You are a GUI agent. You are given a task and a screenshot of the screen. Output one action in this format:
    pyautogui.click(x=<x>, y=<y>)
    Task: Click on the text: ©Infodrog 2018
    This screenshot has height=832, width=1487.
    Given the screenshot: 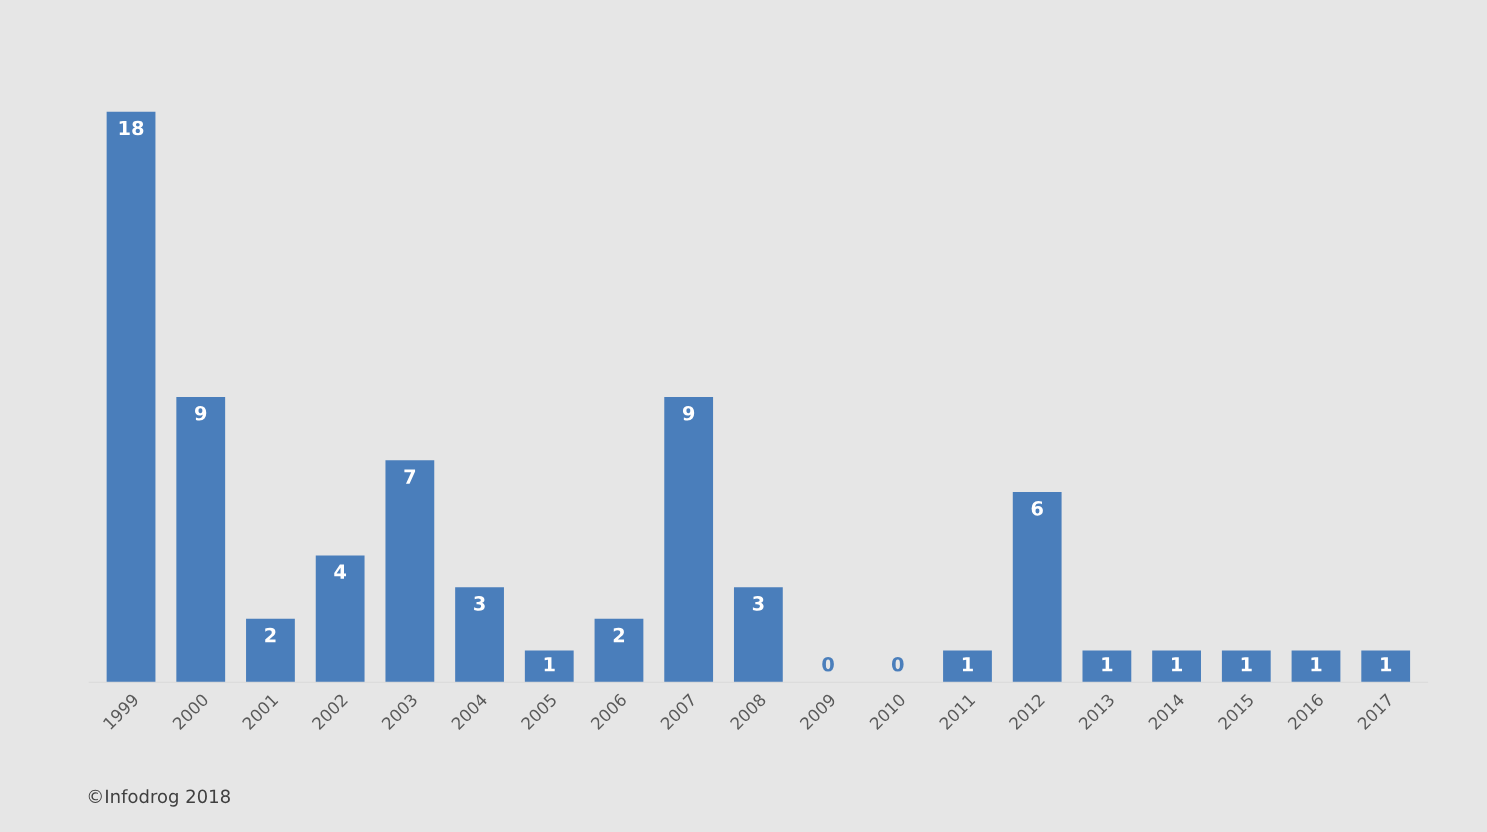 What is the action you would take?
    pyautogui.click(x=159, y=798)
    